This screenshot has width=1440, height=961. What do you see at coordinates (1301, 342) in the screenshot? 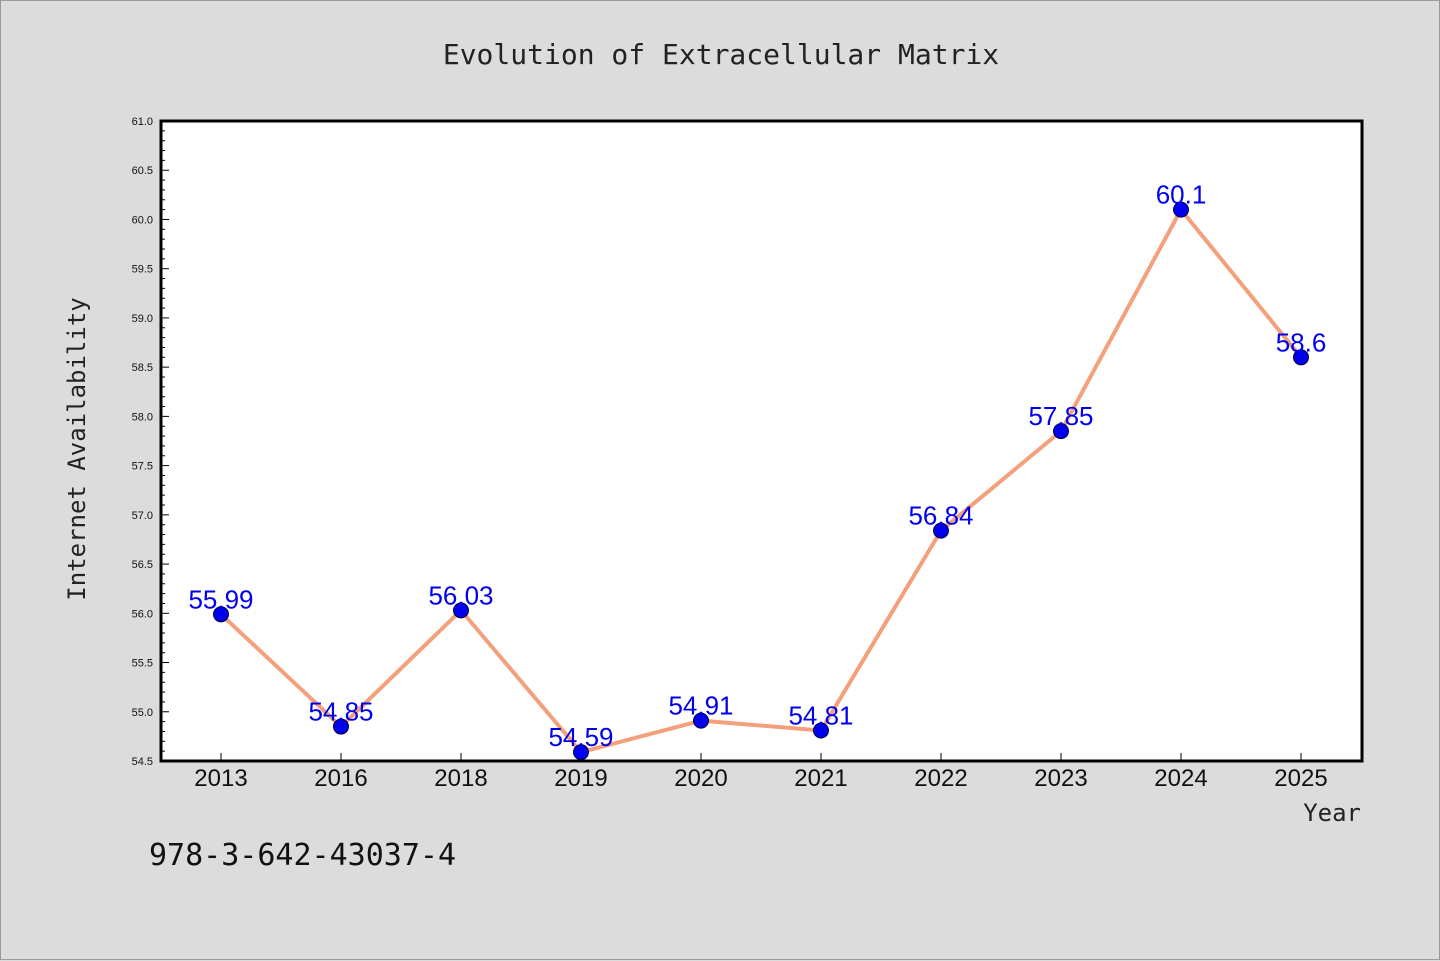
I see `data-label: 58.6` at bounding box center [1301, 342].